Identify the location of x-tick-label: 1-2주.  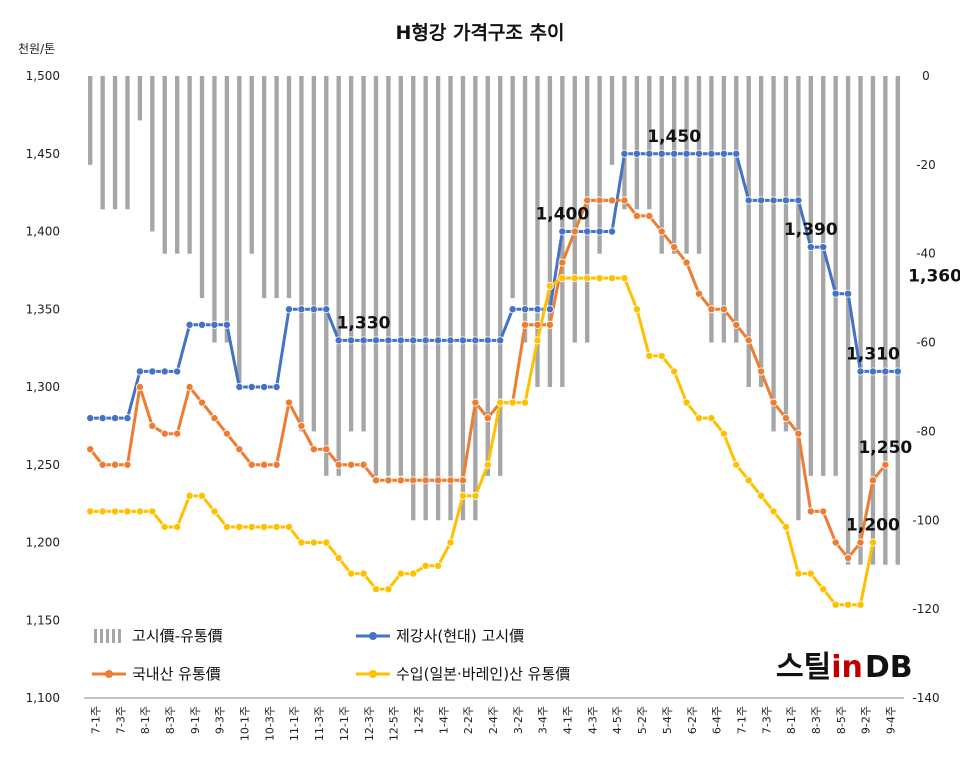
(418, 720).